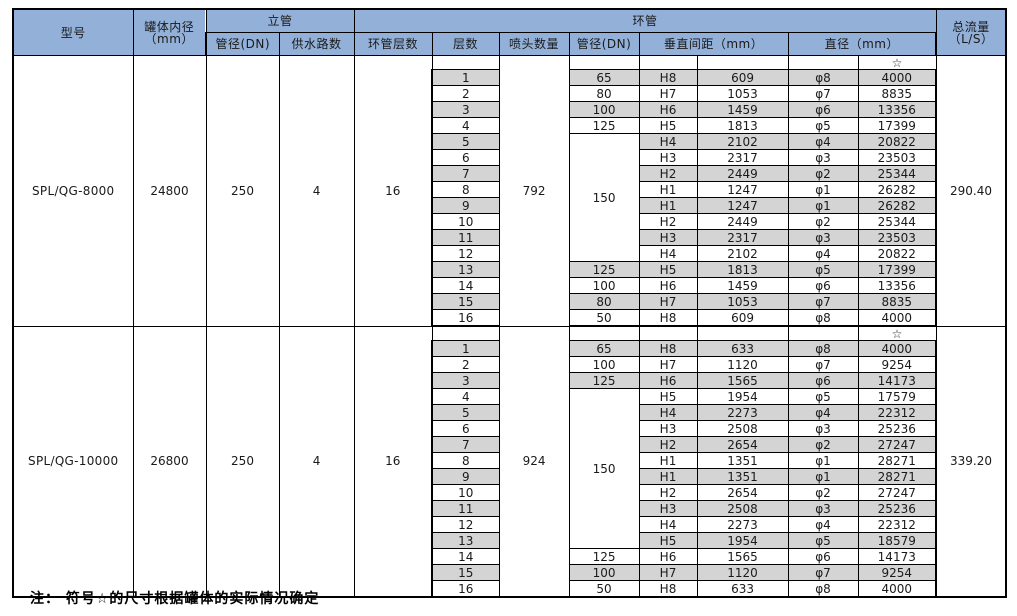 The width and height of the screenshot is (1017, 616). Describe the element at coordinates (509, 125) in the screenshot. I see `table-row: 4 125 H5 1813 φ5 17399` at that location.